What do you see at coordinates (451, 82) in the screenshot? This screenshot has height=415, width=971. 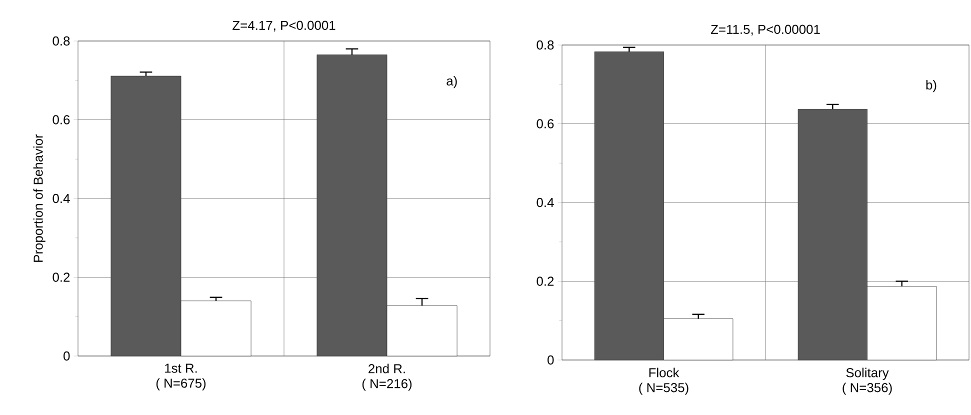 I see `annotation: a)` at bounding box center [451, 82].